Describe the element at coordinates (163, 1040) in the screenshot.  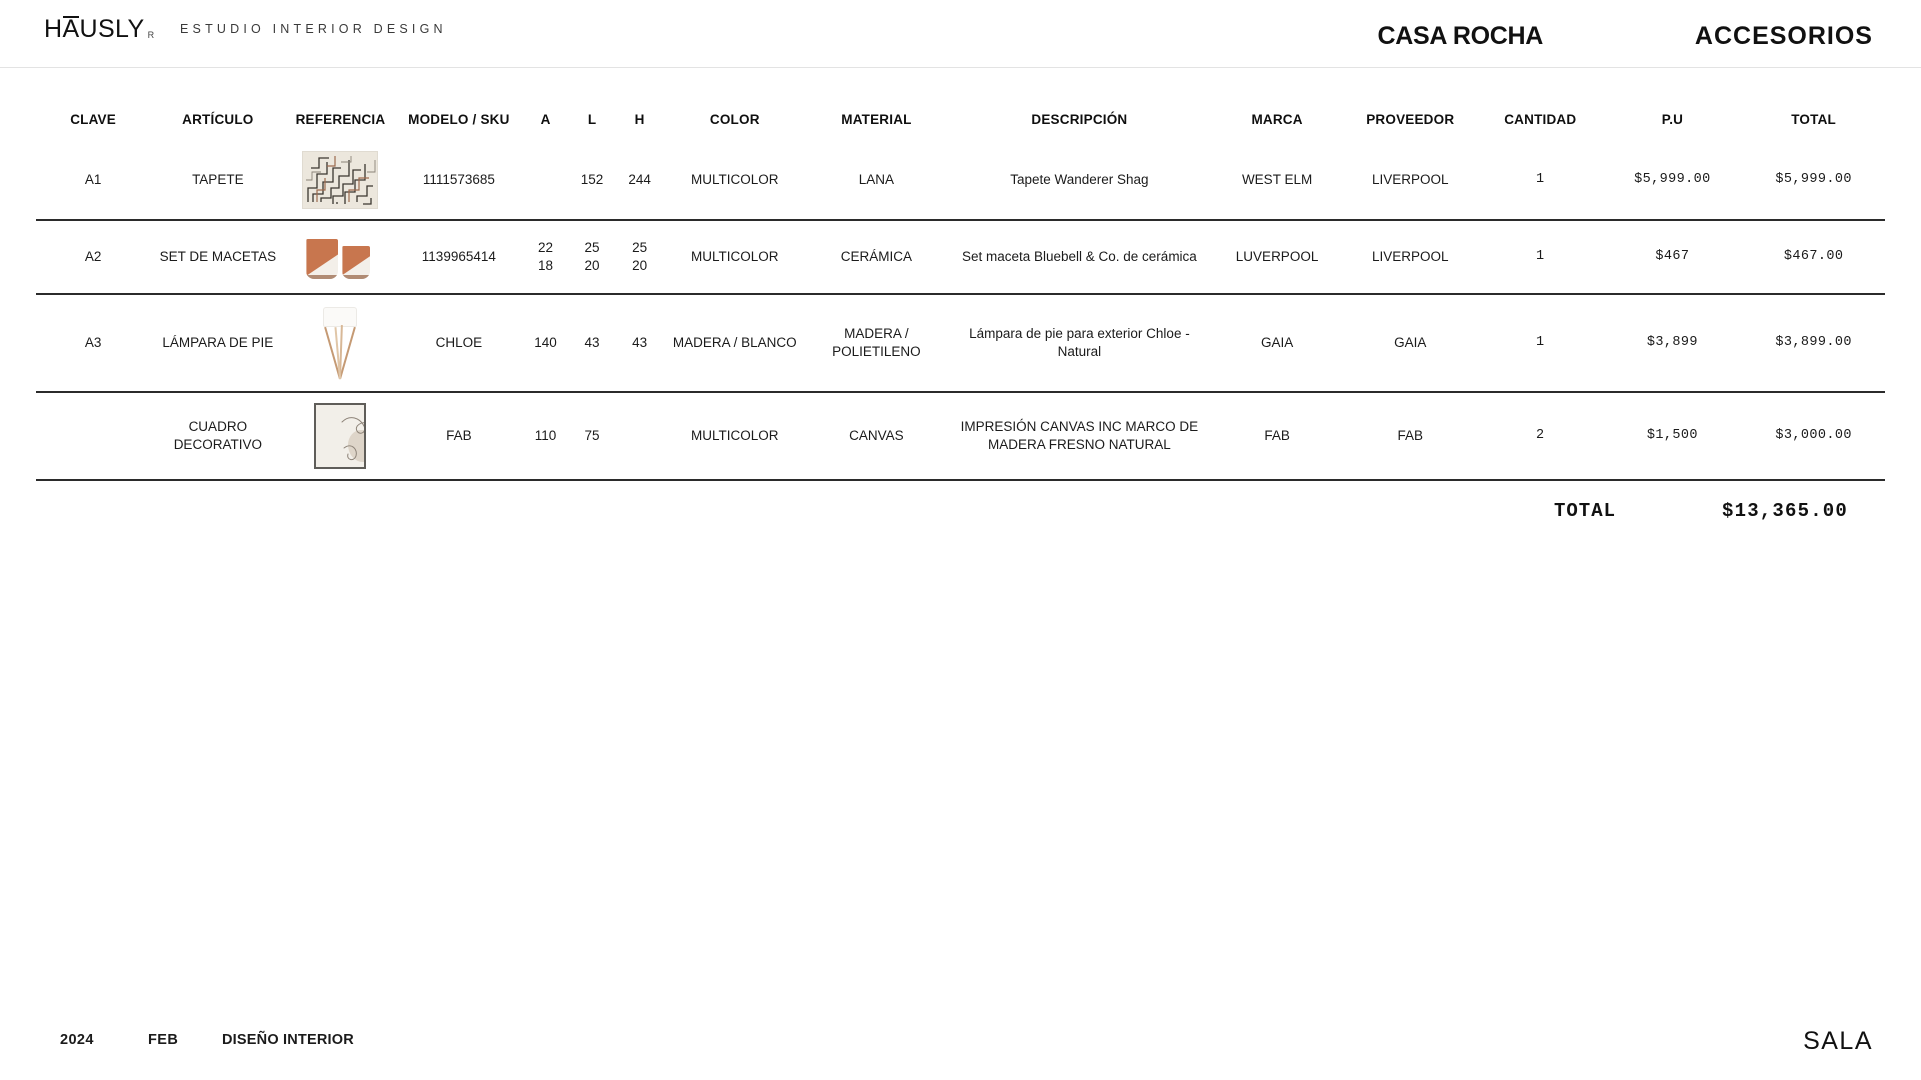
I see `footer-month: FEB` at that location.